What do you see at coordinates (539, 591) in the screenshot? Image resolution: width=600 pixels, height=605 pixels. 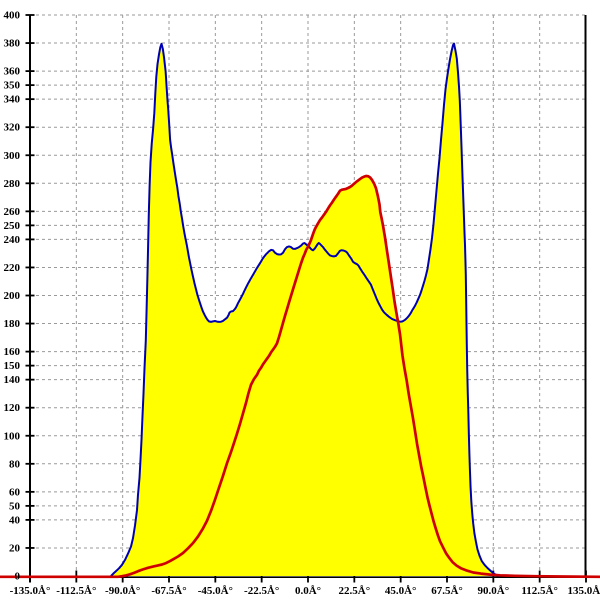 I see `svg-text: 112.5Å°` at bounding box center [539, 591].